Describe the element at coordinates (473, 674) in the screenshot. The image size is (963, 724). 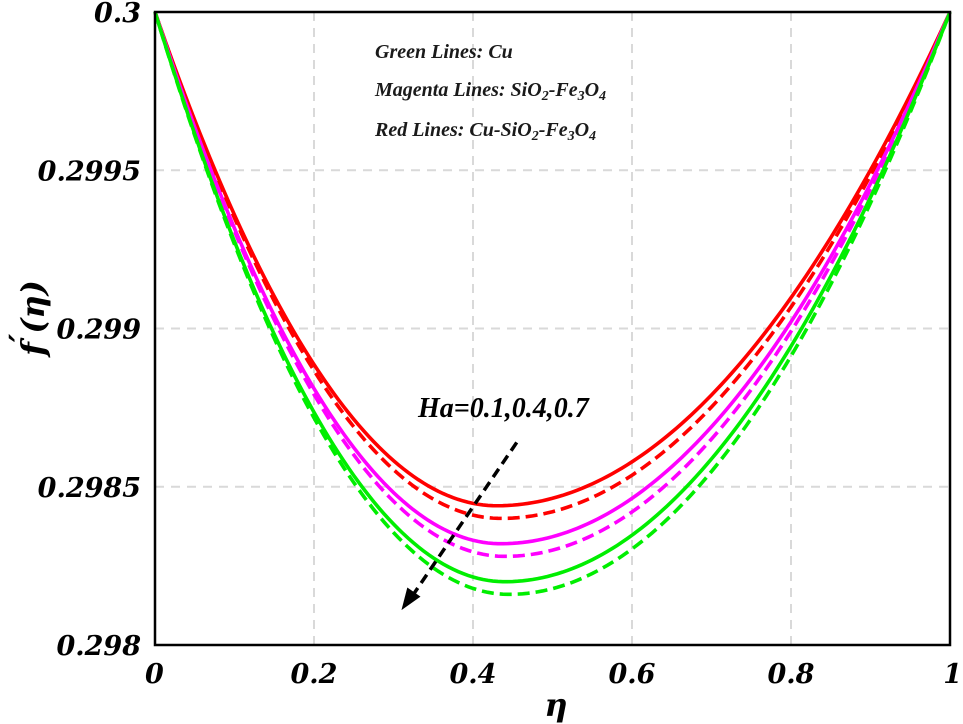
I see `x-tick-label: 0.4` at that location.